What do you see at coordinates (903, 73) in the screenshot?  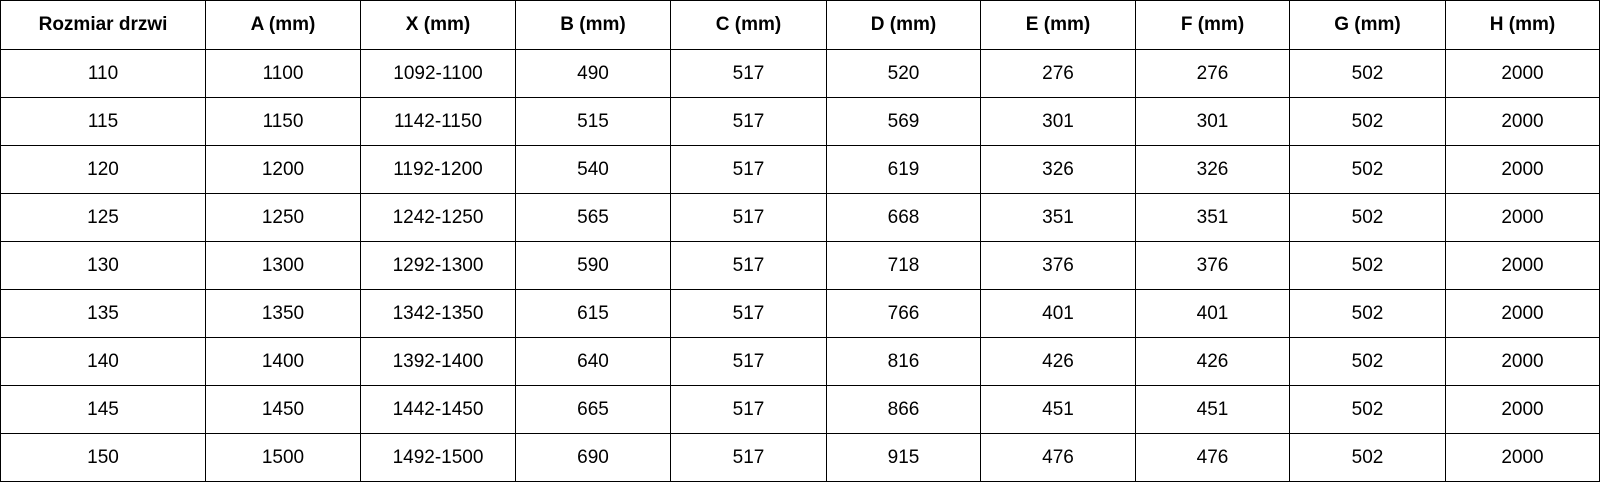 I see `table-cell: 520` at bounding box center [903, 73].